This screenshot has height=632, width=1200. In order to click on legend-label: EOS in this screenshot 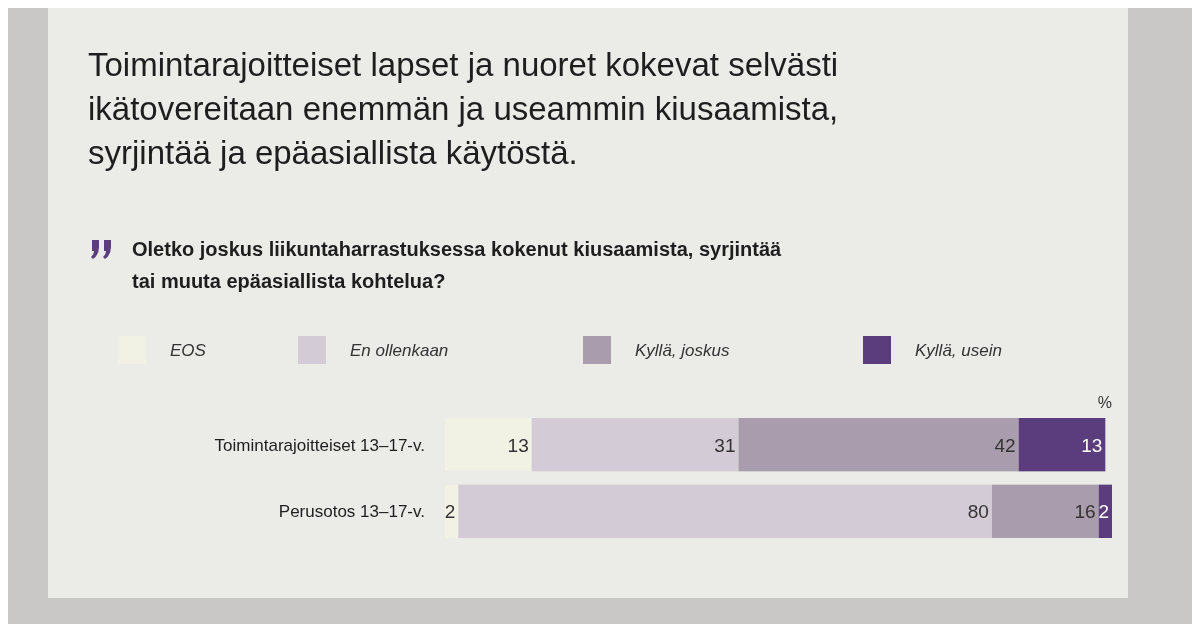, I will do `click(188, 350)`.